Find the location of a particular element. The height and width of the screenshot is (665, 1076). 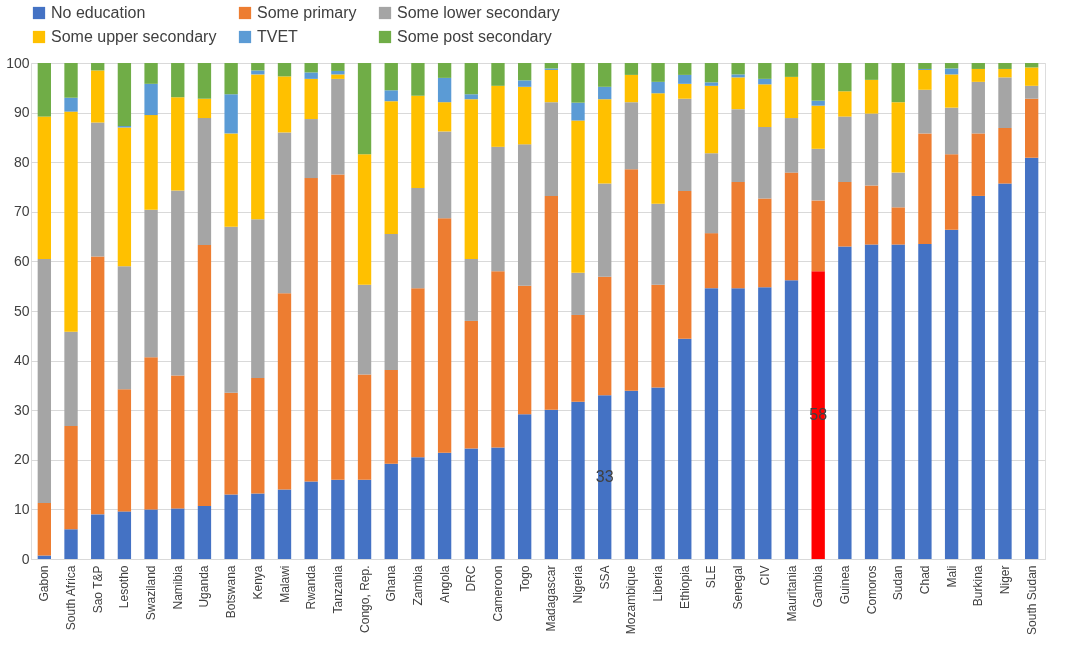

x-tick-label: Mozambique is located at coordinates (631, 600).